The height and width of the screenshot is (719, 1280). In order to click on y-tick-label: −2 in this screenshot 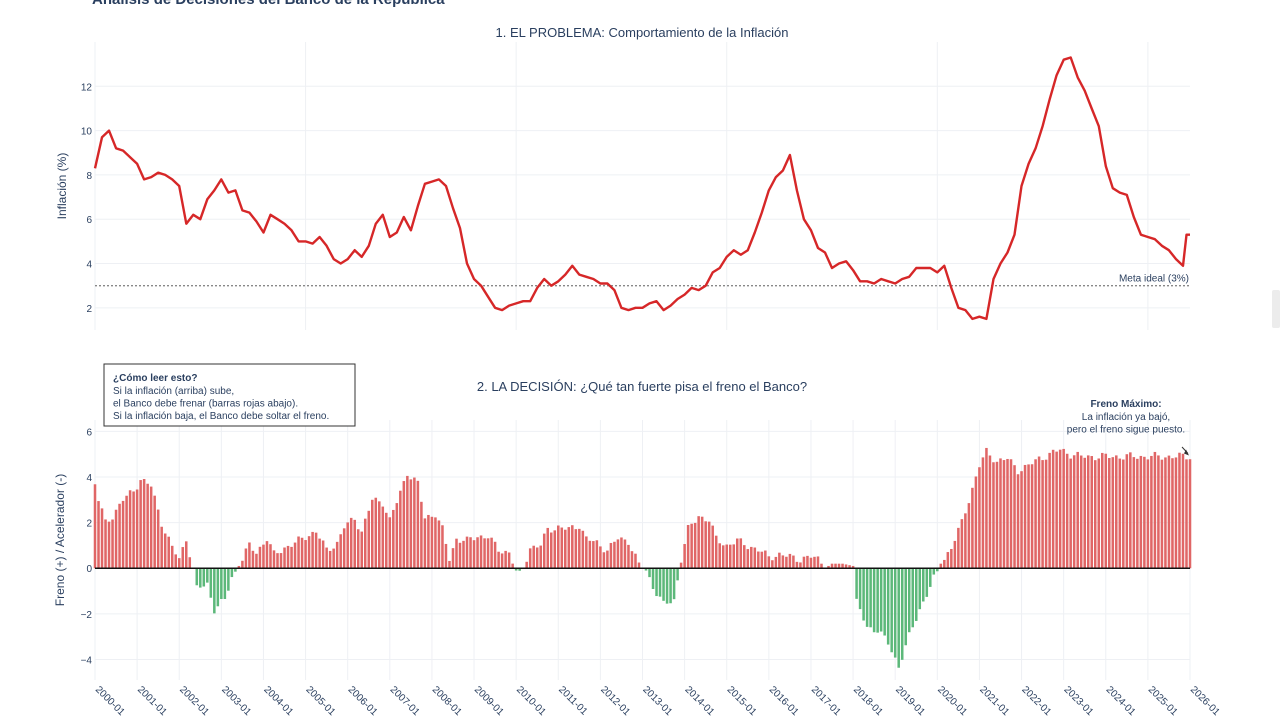, I will do `click(87, 615)`.